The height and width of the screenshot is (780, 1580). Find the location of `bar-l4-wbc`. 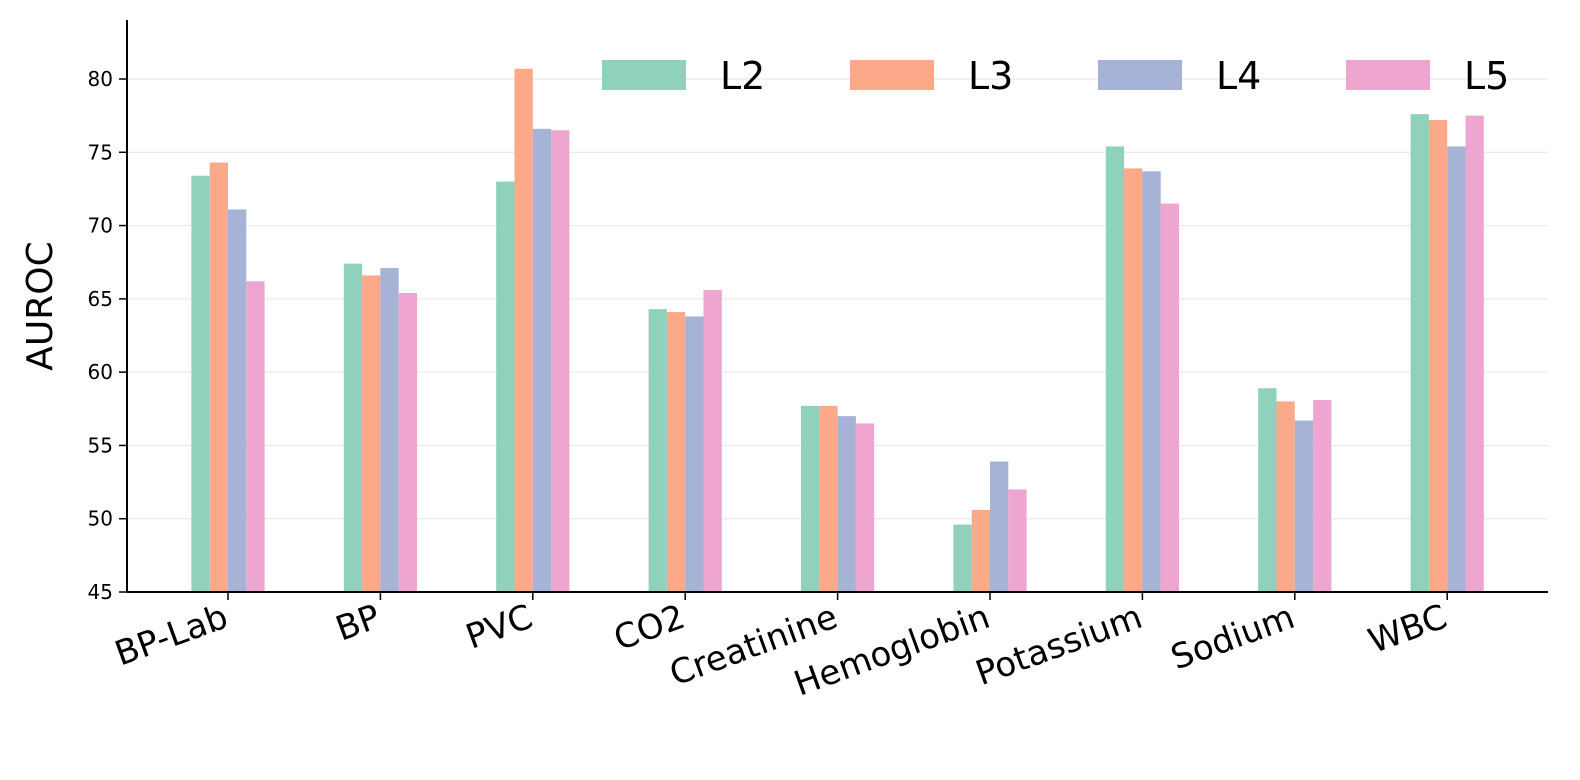

bar-l4-wbc is located at coordinates (1456, 369).